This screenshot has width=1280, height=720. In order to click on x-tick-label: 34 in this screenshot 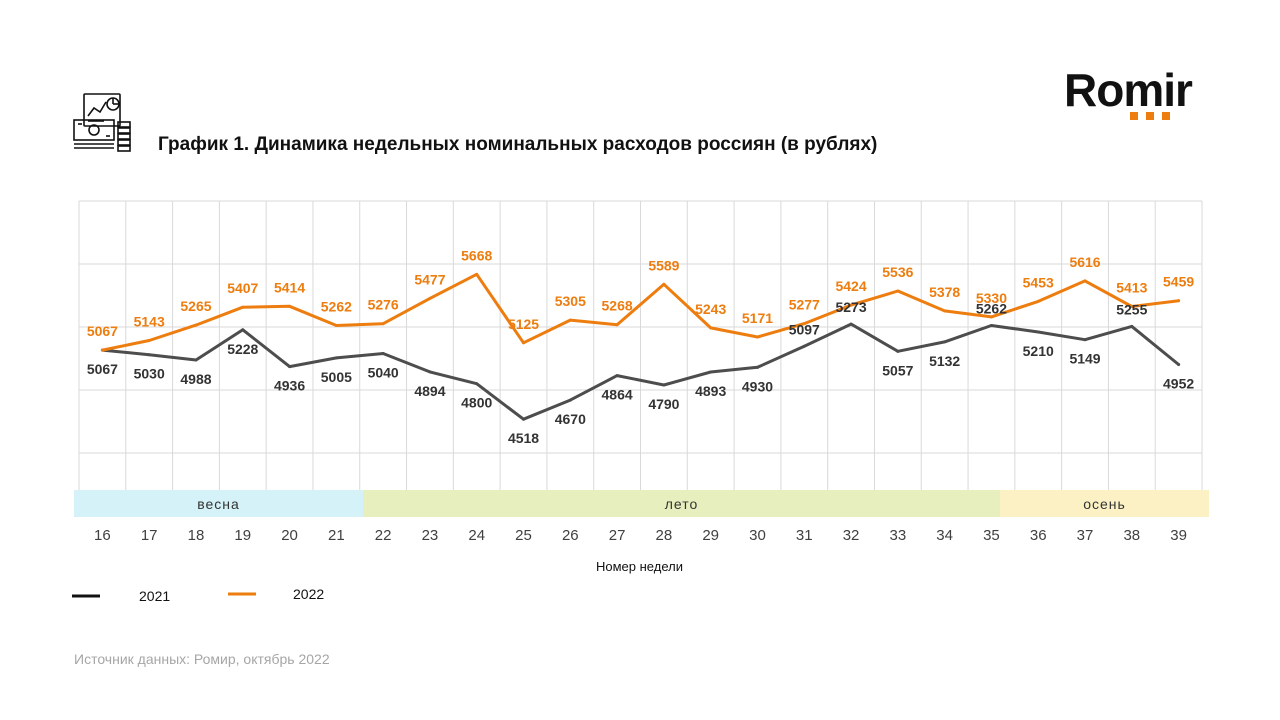, I will do `click(944, 535)`.